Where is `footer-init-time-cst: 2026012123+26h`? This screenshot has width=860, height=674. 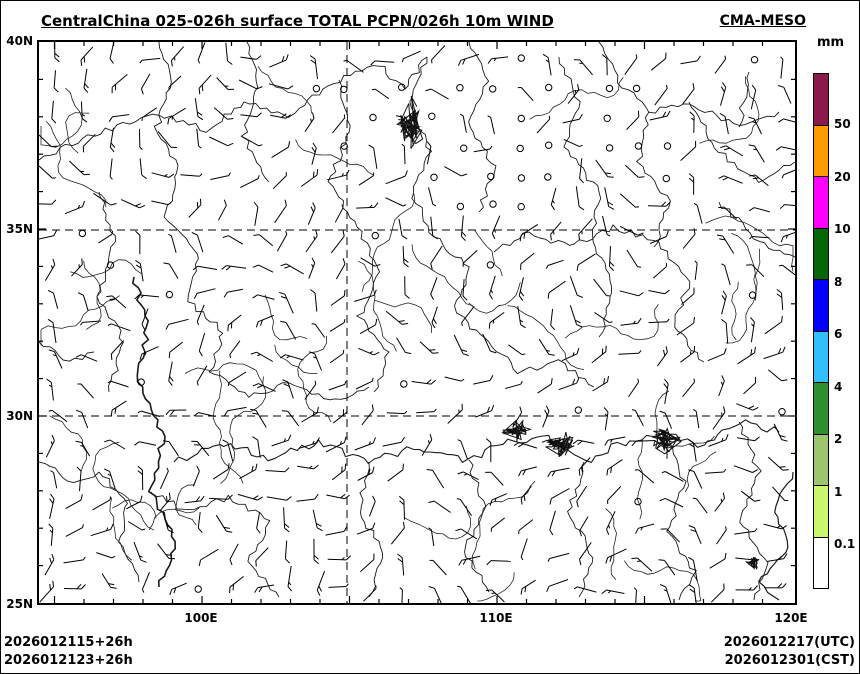
footer-init-time-cst: 2026012123+26h is located at coordinates (68, 660).